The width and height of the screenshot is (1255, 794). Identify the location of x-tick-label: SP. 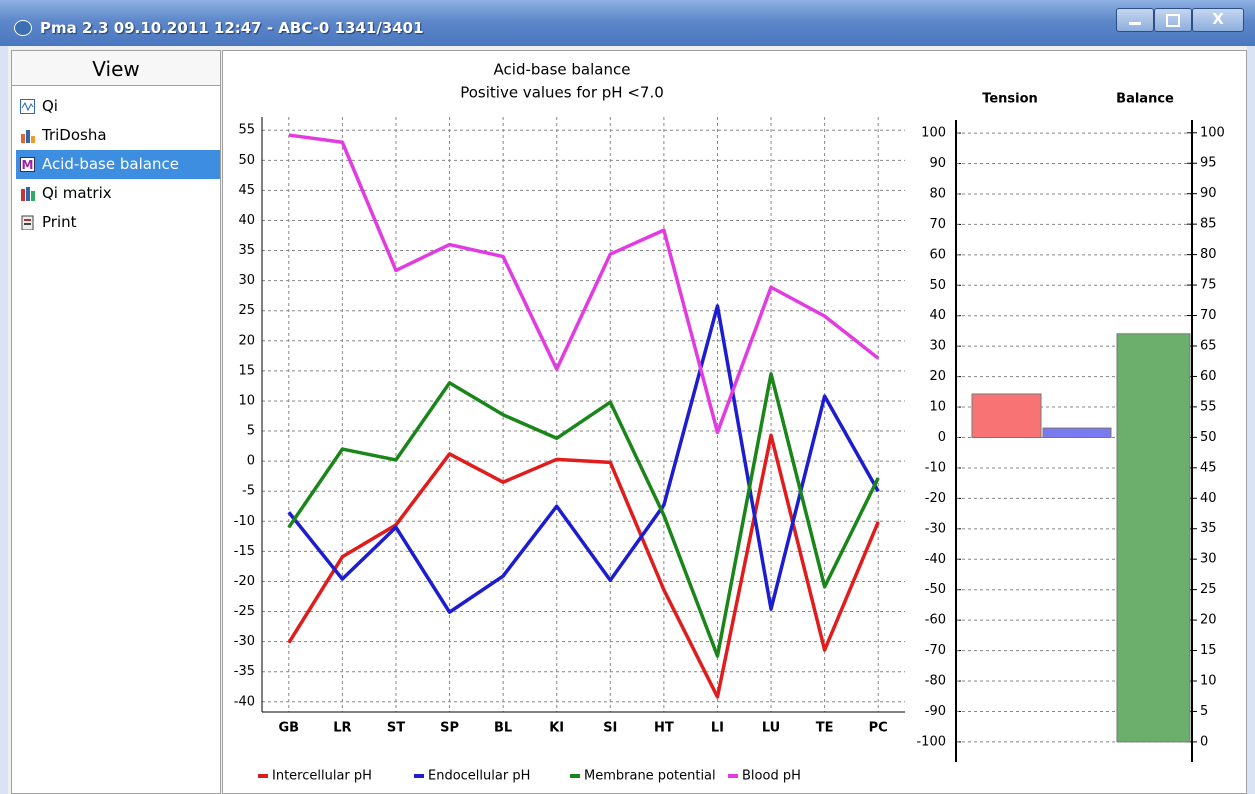
(449, 728).